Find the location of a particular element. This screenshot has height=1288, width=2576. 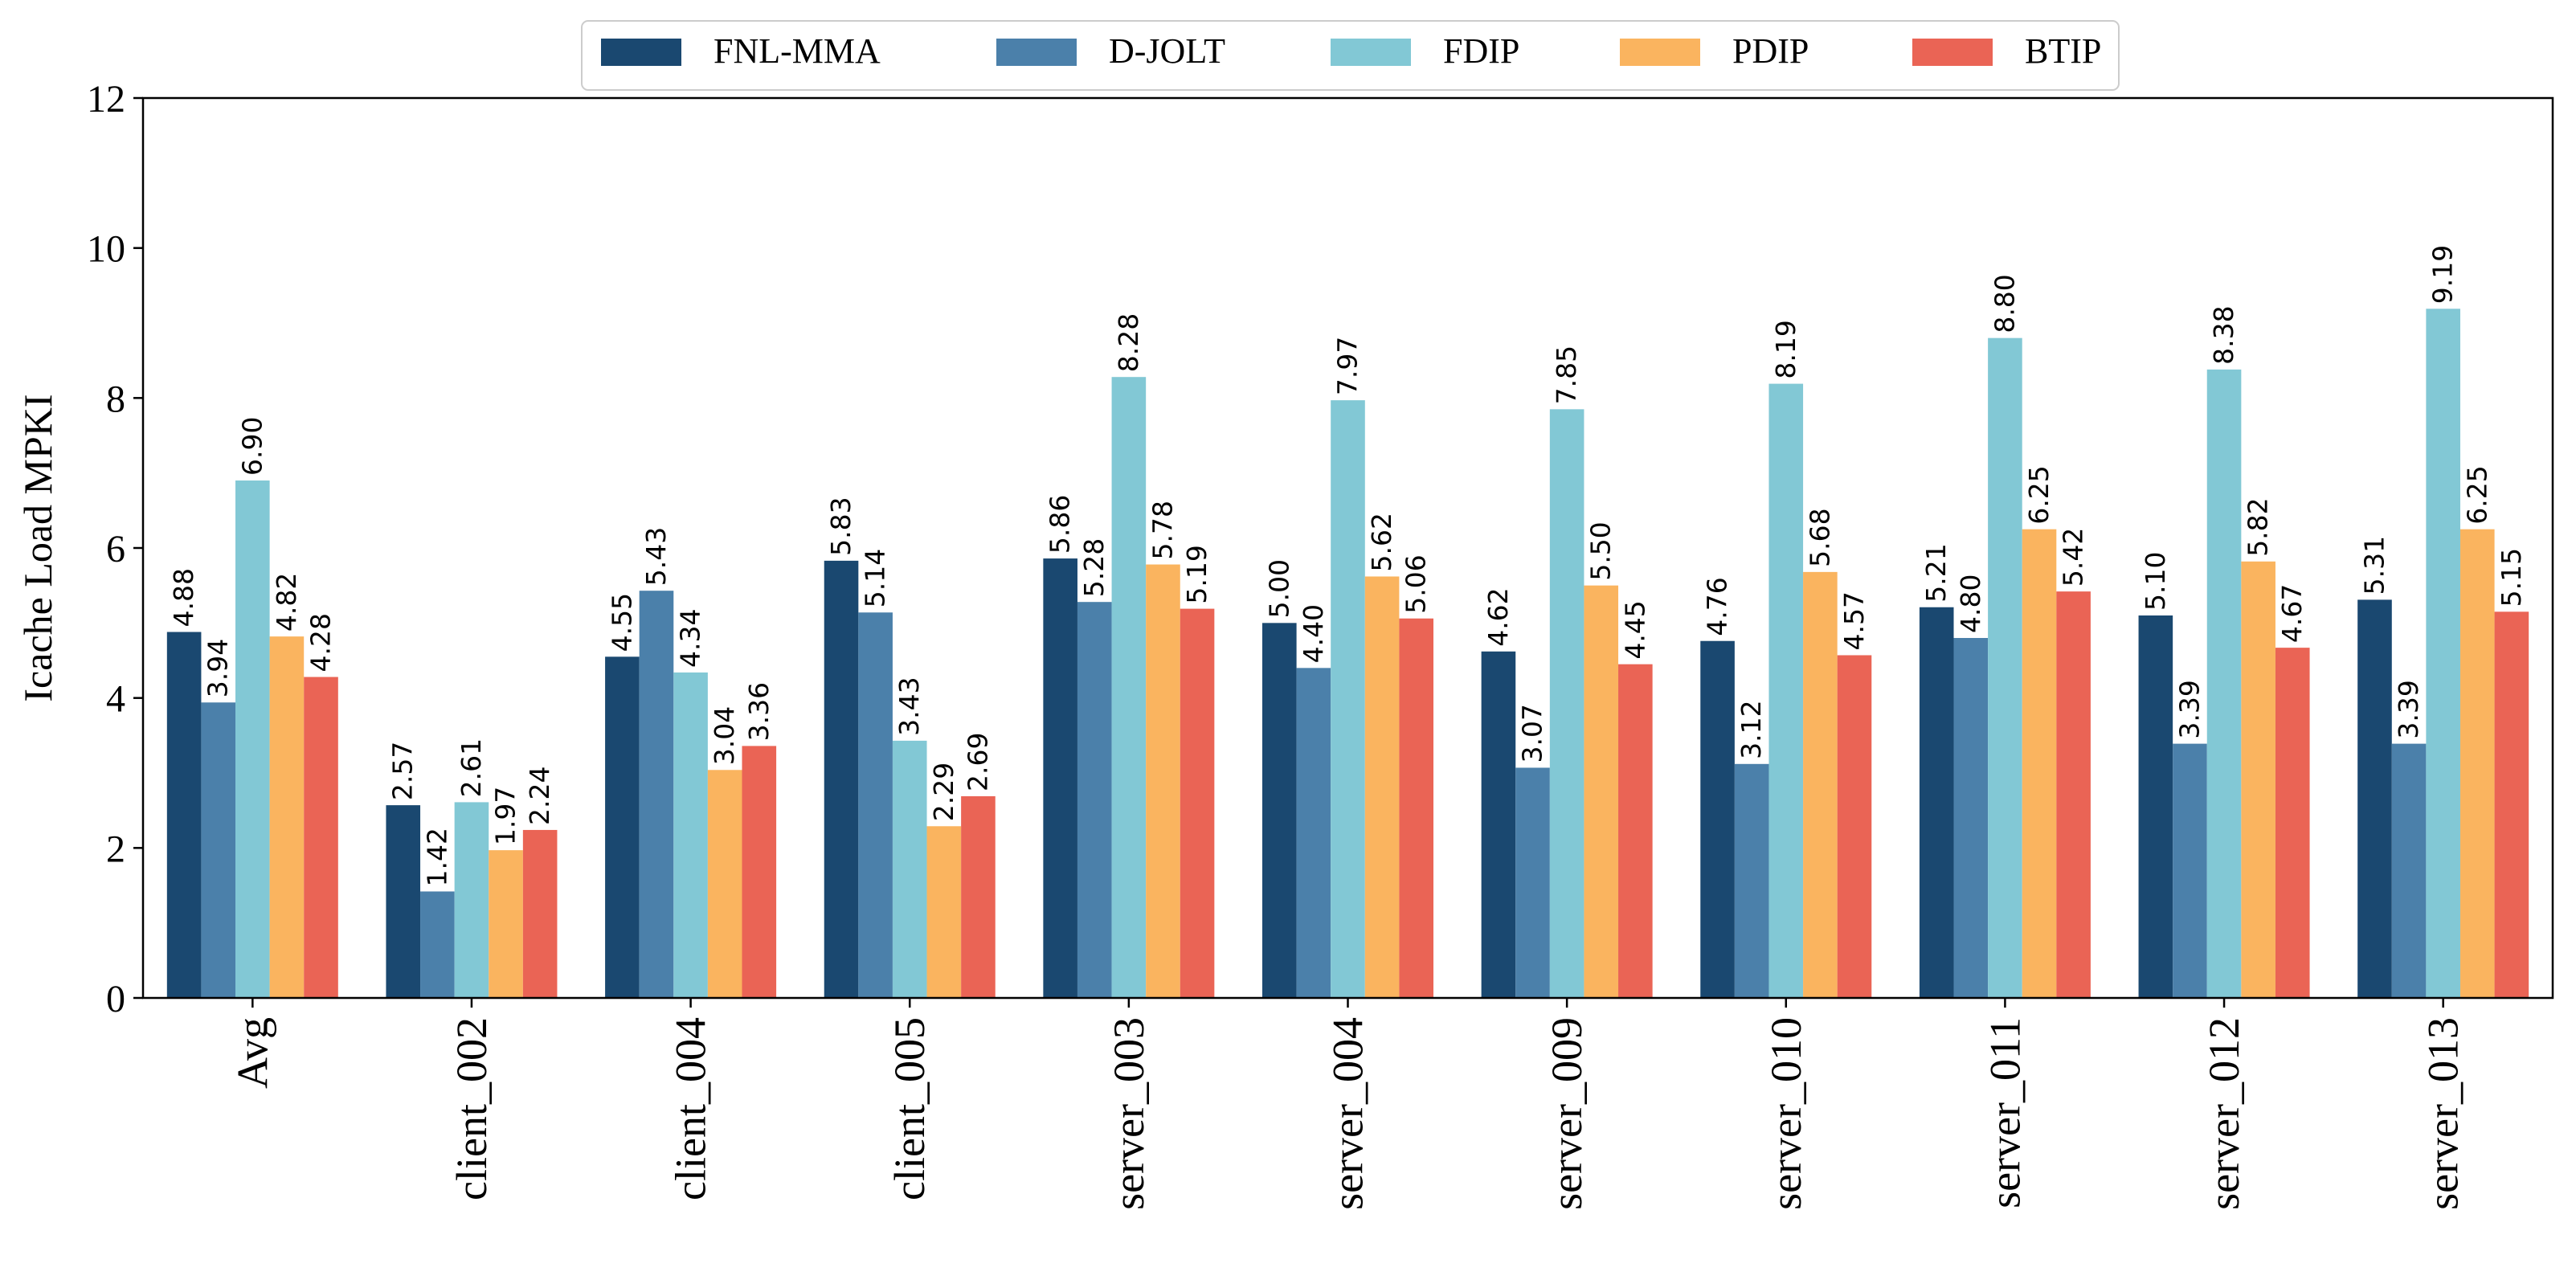

x-tick-label: client_005 is located at coordinates (910, 1108).